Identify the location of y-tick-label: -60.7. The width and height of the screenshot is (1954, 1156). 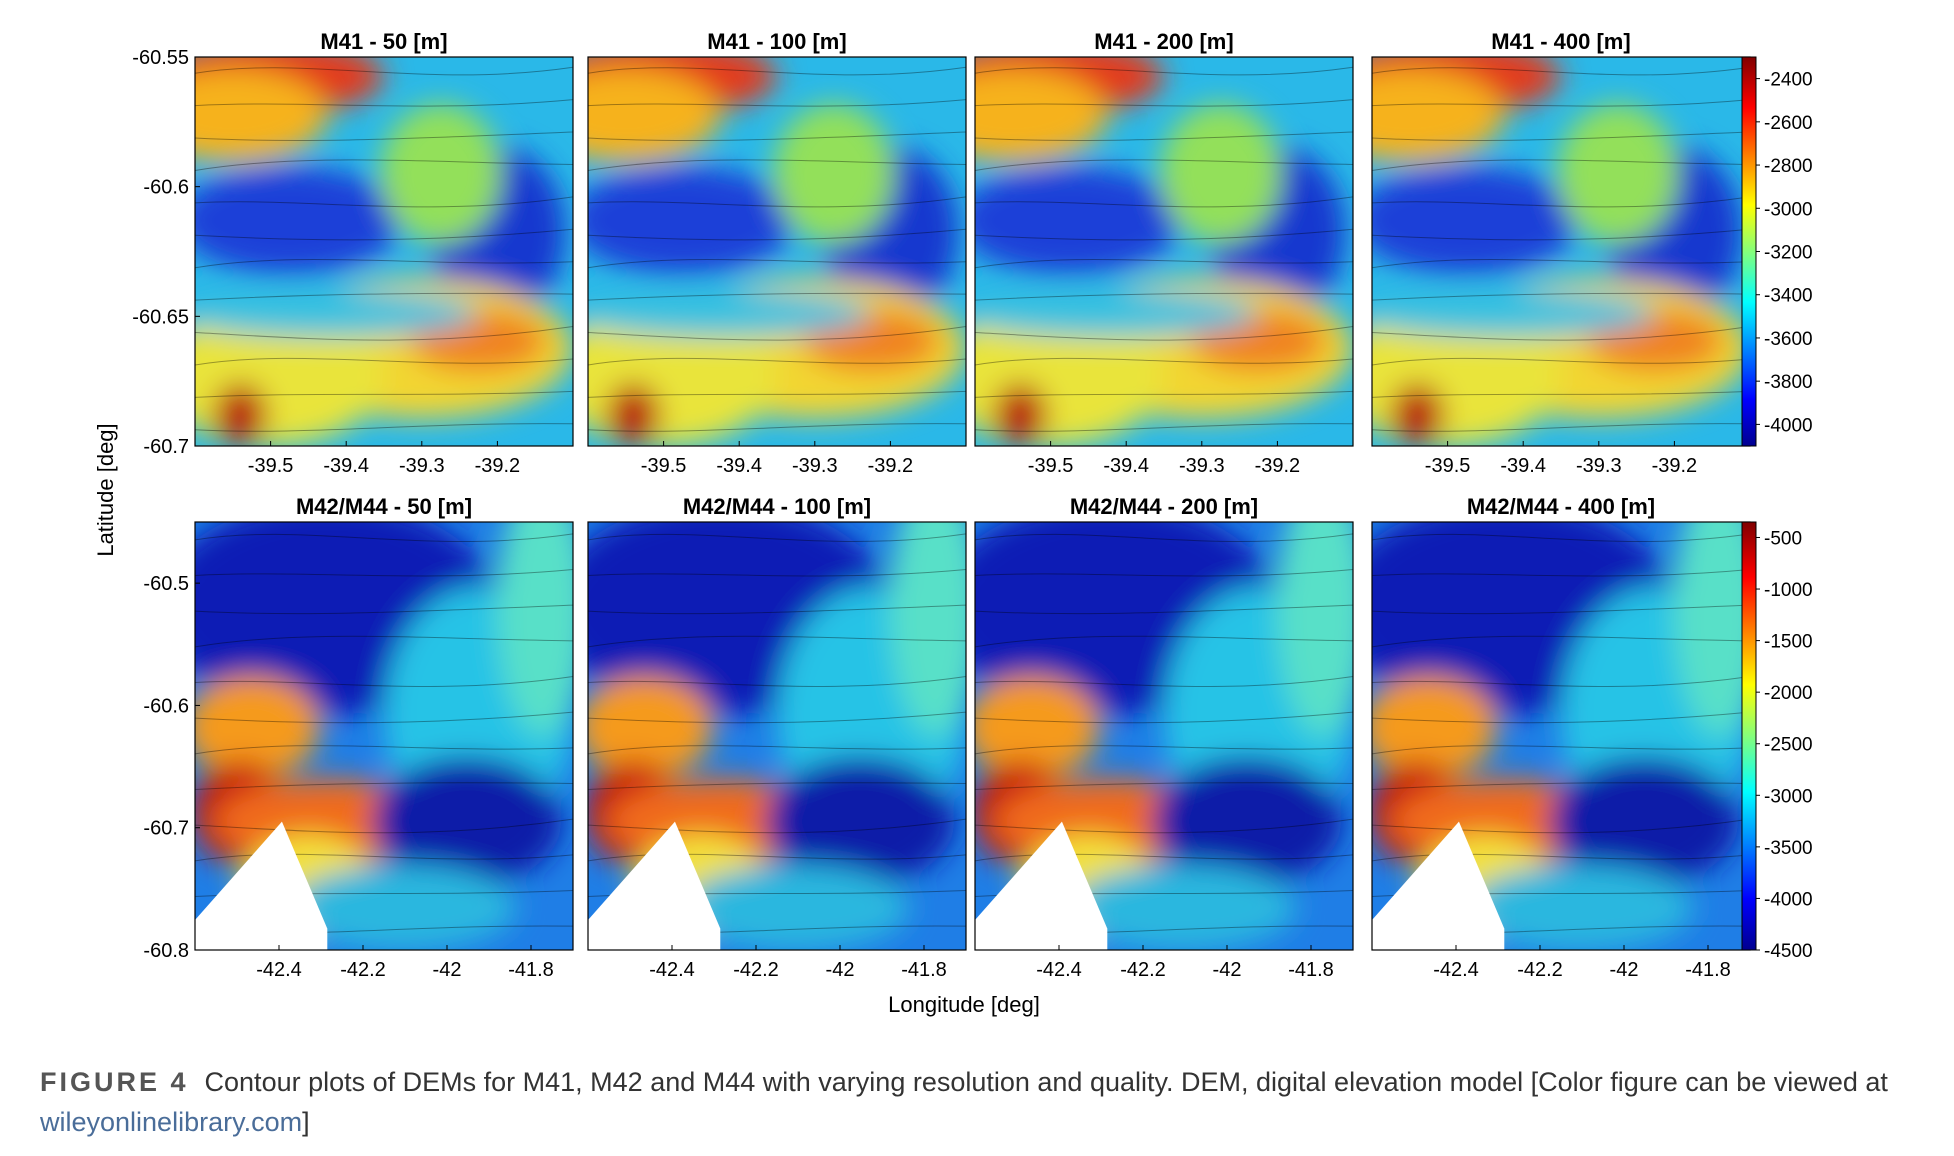
(166, 829).